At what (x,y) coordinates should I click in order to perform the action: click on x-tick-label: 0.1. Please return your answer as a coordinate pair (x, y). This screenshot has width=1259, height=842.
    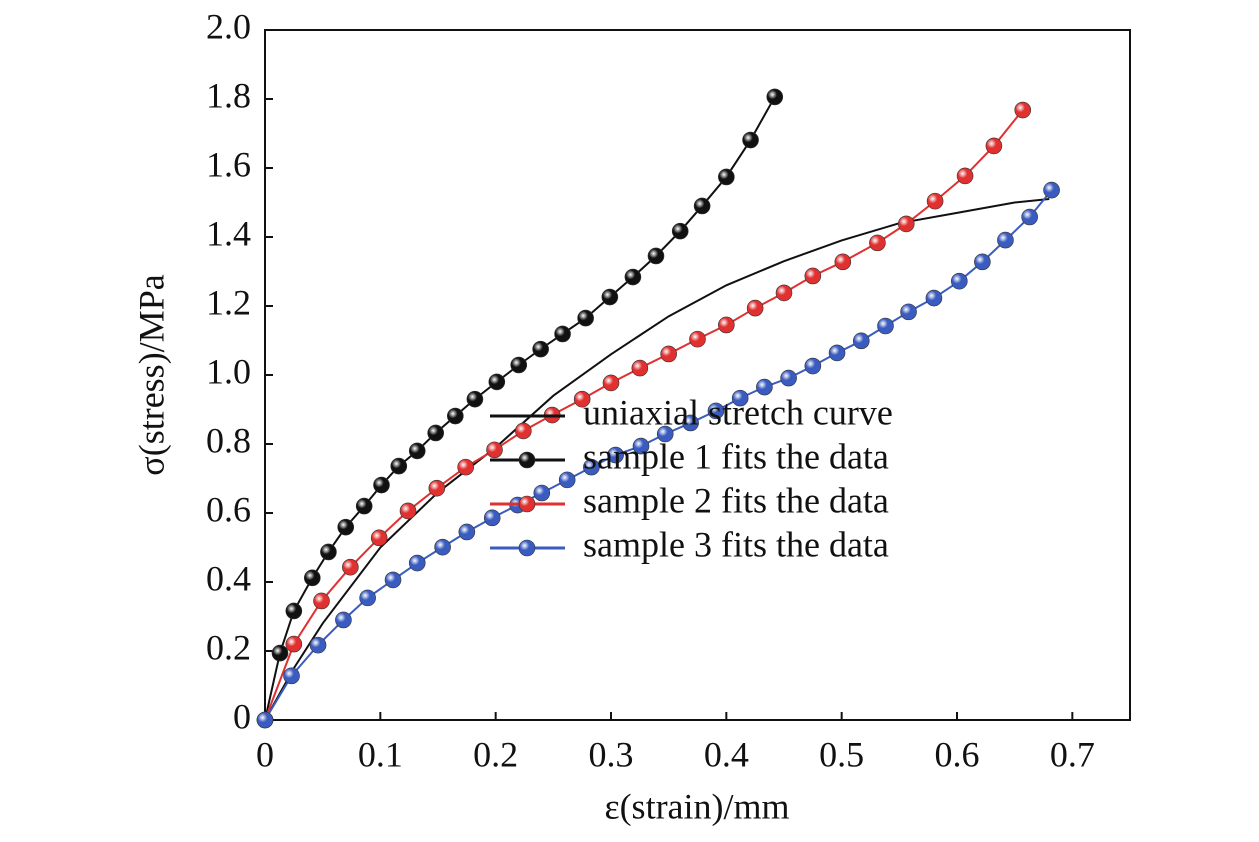
    Looking at the image, I should click on (380, 754).